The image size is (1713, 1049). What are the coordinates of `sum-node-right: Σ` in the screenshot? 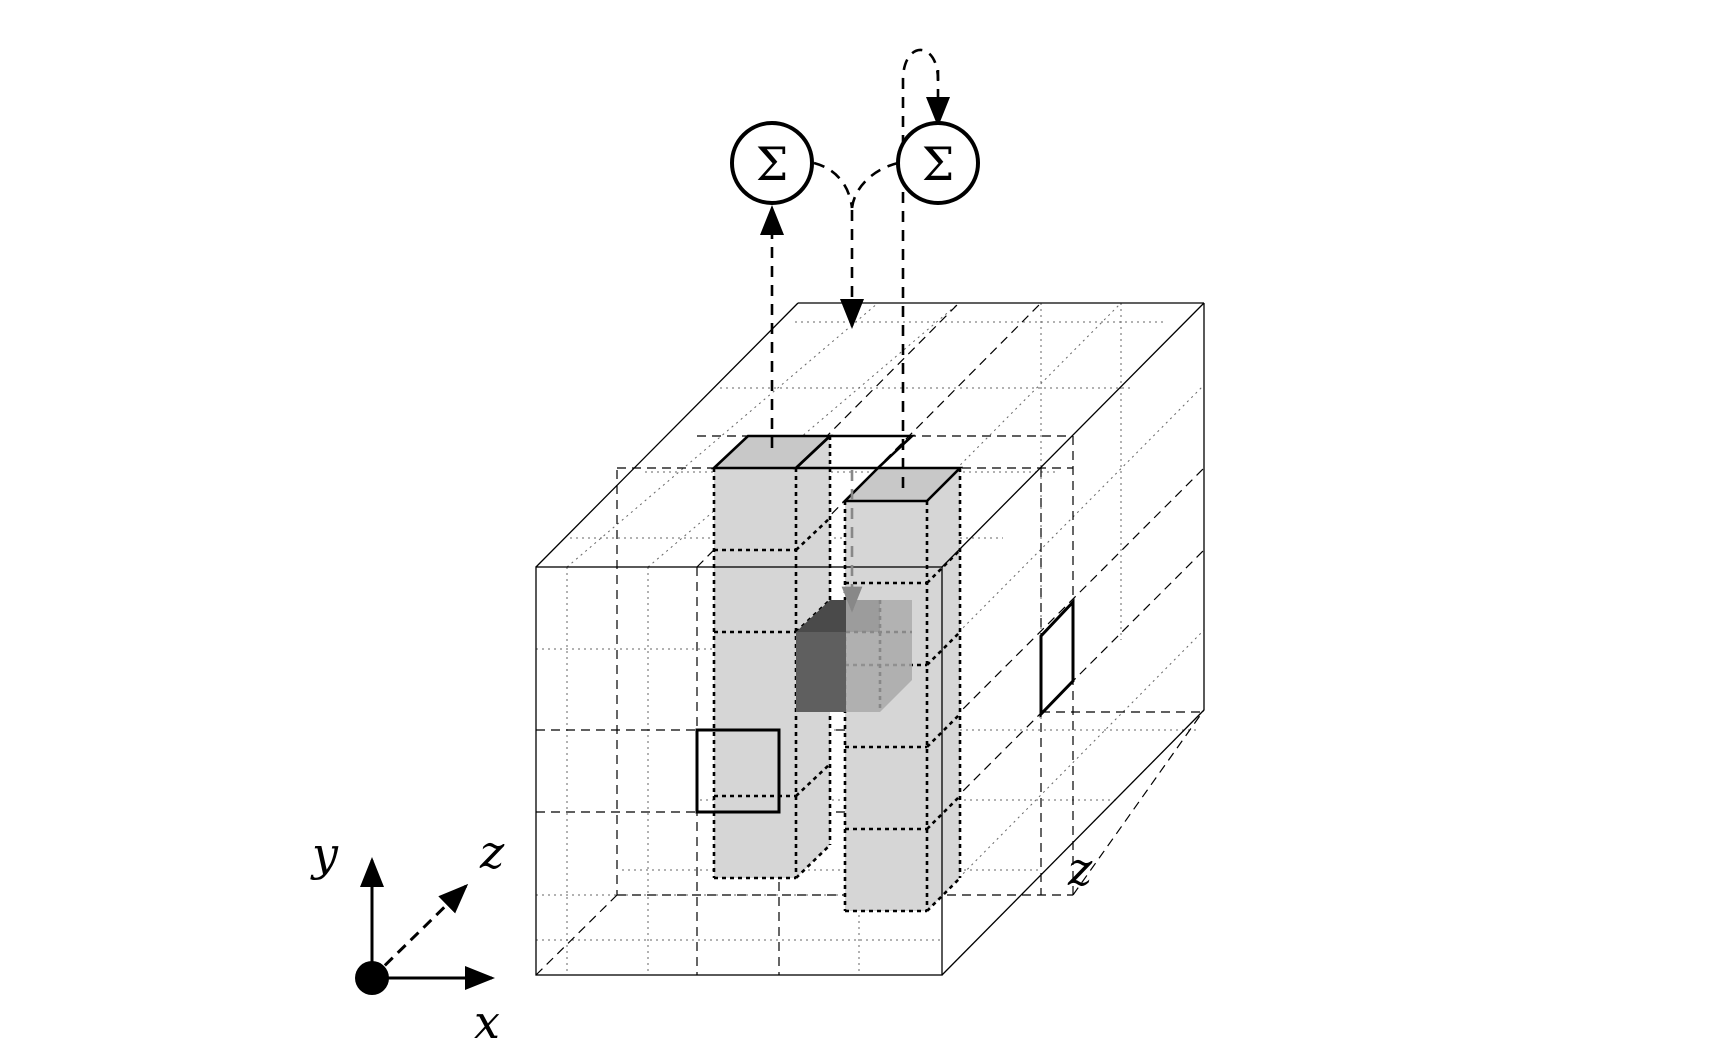 It's located at (938, 163).